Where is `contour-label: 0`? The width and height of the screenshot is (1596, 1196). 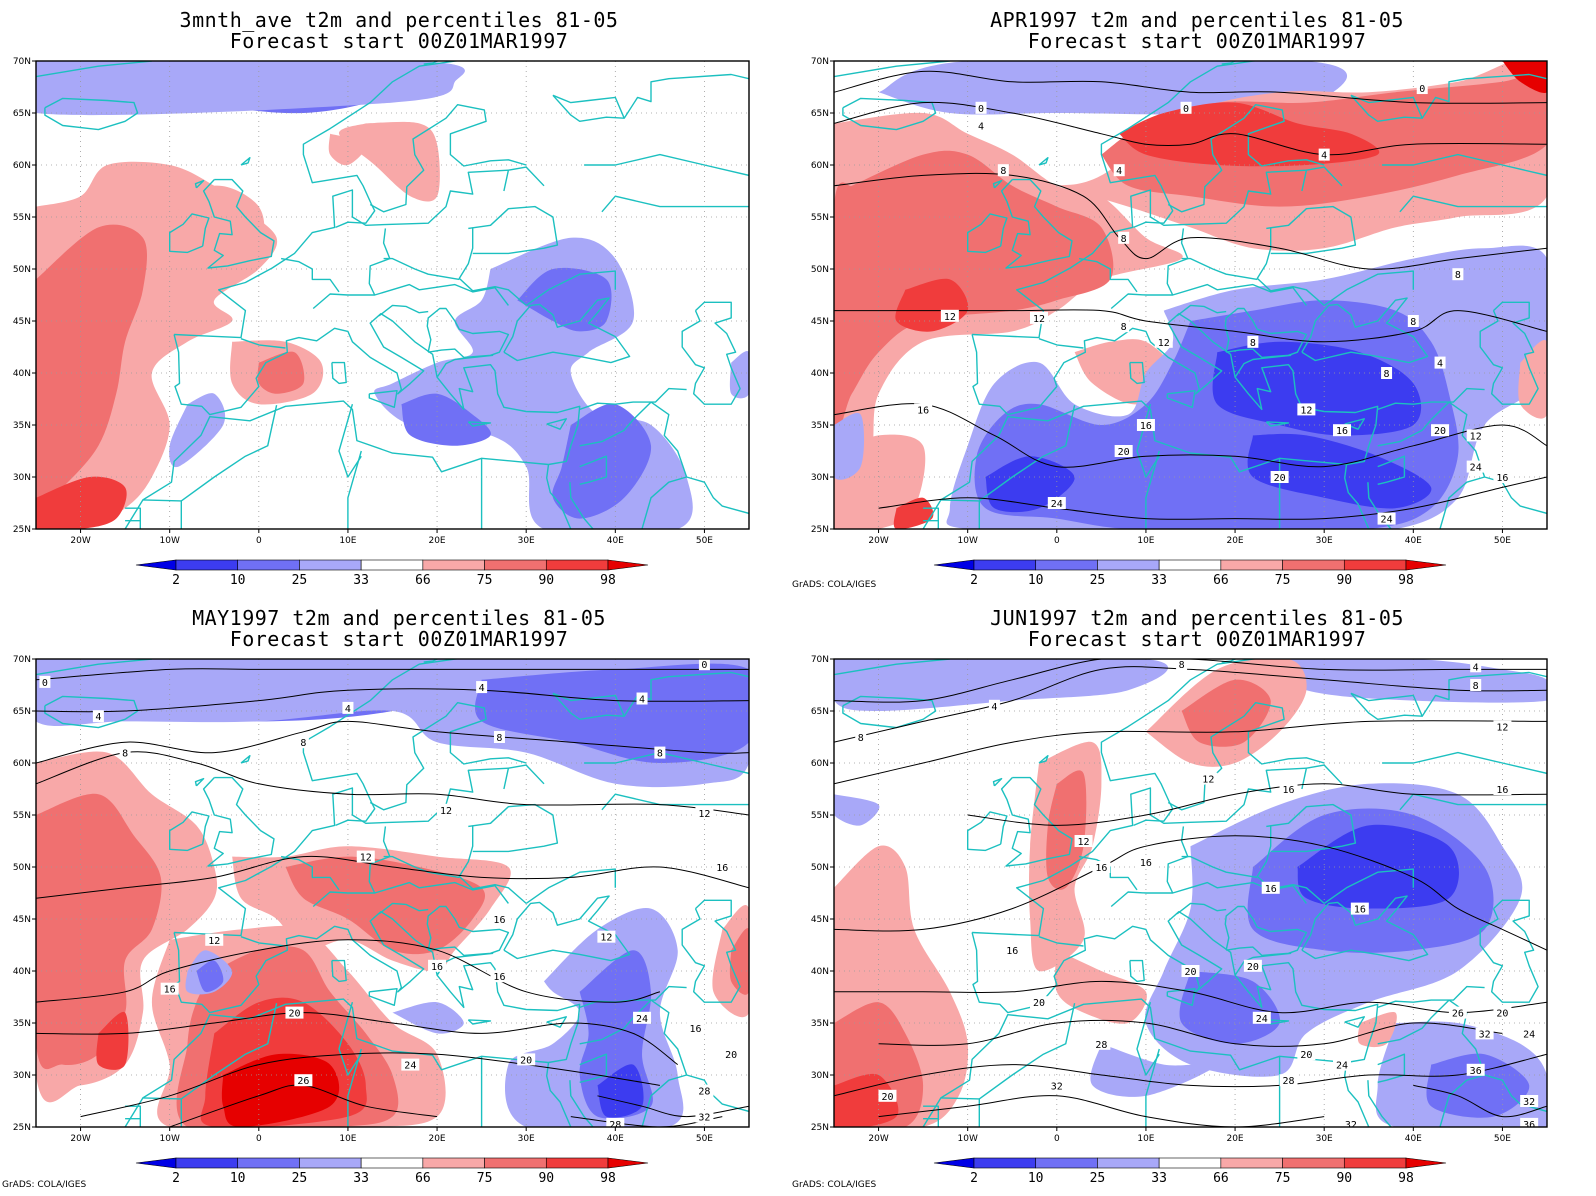
contour-label: 0 is located at coordinates (45, 683).